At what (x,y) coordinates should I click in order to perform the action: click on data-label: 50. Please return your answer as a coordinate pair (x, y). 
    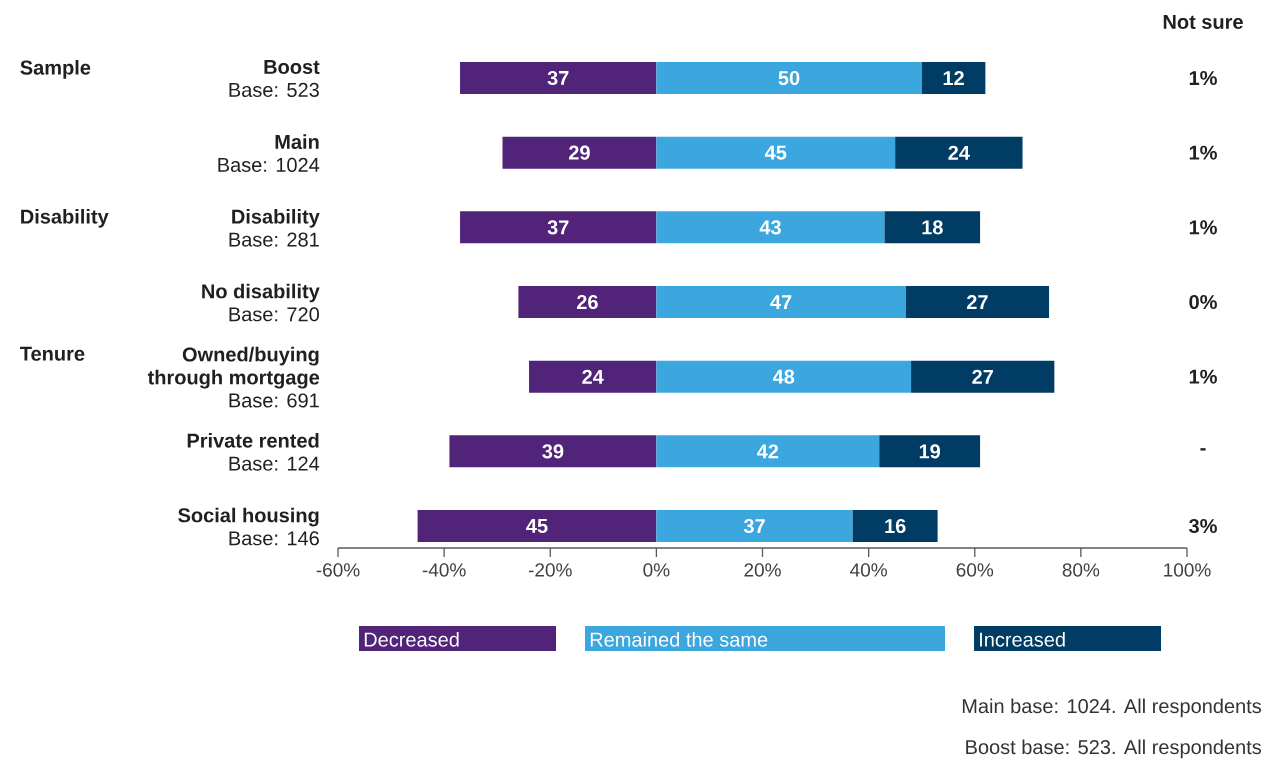
    Looking at the image, I should click on (789, 78).